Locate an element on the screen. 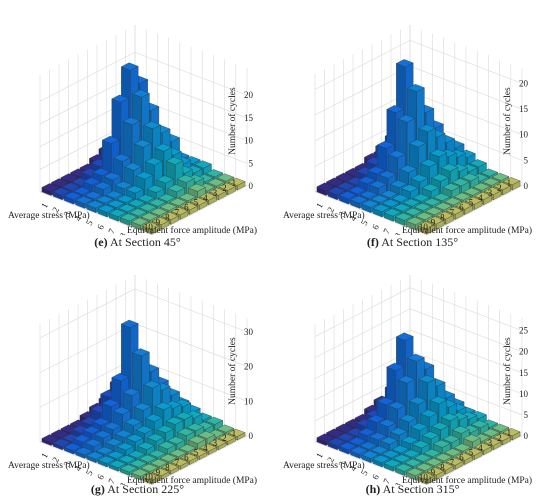  caption-g: (g) At Section 225° is located at coordinates (137, 489).